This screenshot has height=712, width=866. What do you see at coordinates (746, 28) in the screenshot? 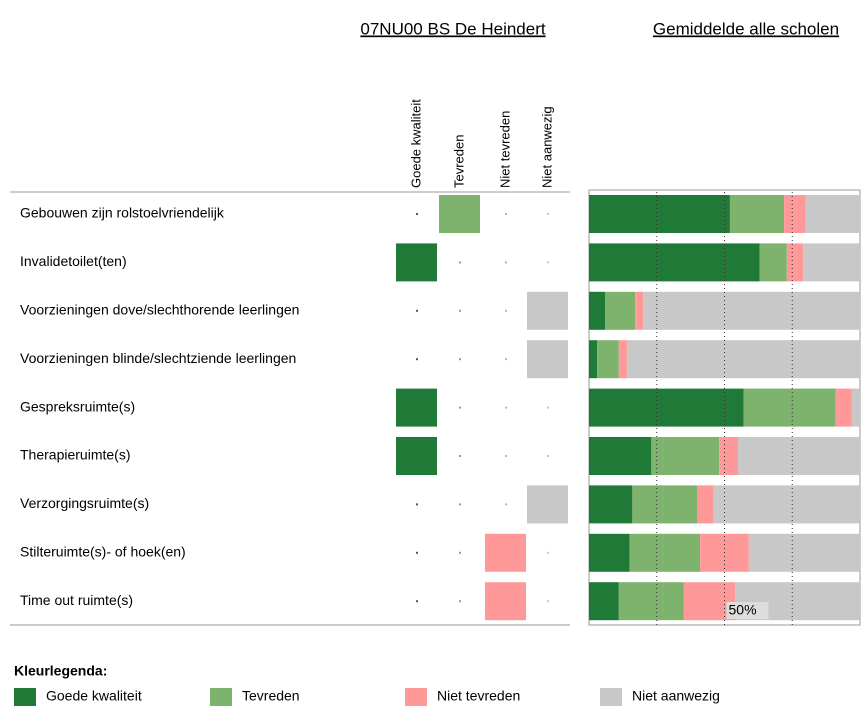
I see `average-title: Gemiddelde alle scholen` at bounding box center [746, 28].